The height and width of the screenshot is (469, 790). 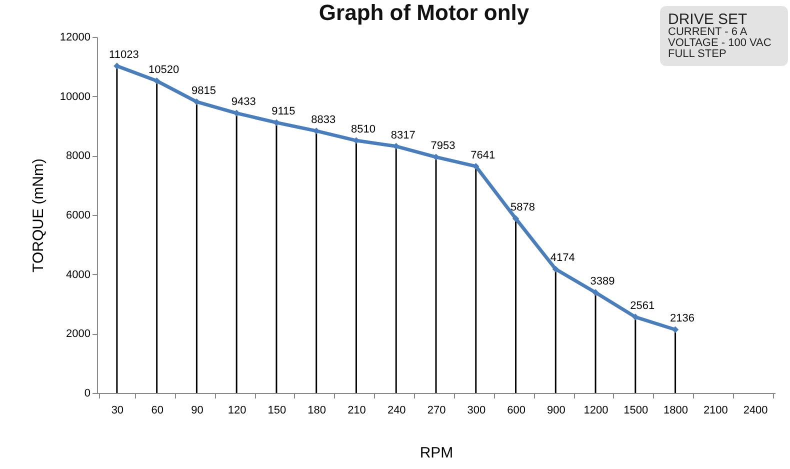 What do you see at coordinates (75, 96) in the screenshot?
I see `y-tick-label: 10000` at bounding box center [75, 96].